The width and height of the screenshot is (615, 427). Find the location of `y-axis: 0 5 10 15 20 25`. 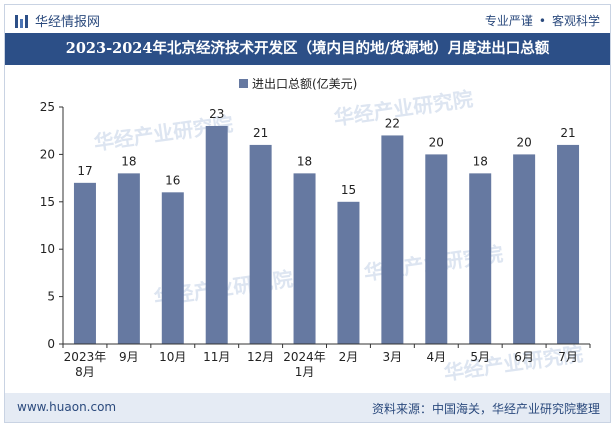

y-axis: 0 5 10 15 20 25 is located at coordinates (52, 225).